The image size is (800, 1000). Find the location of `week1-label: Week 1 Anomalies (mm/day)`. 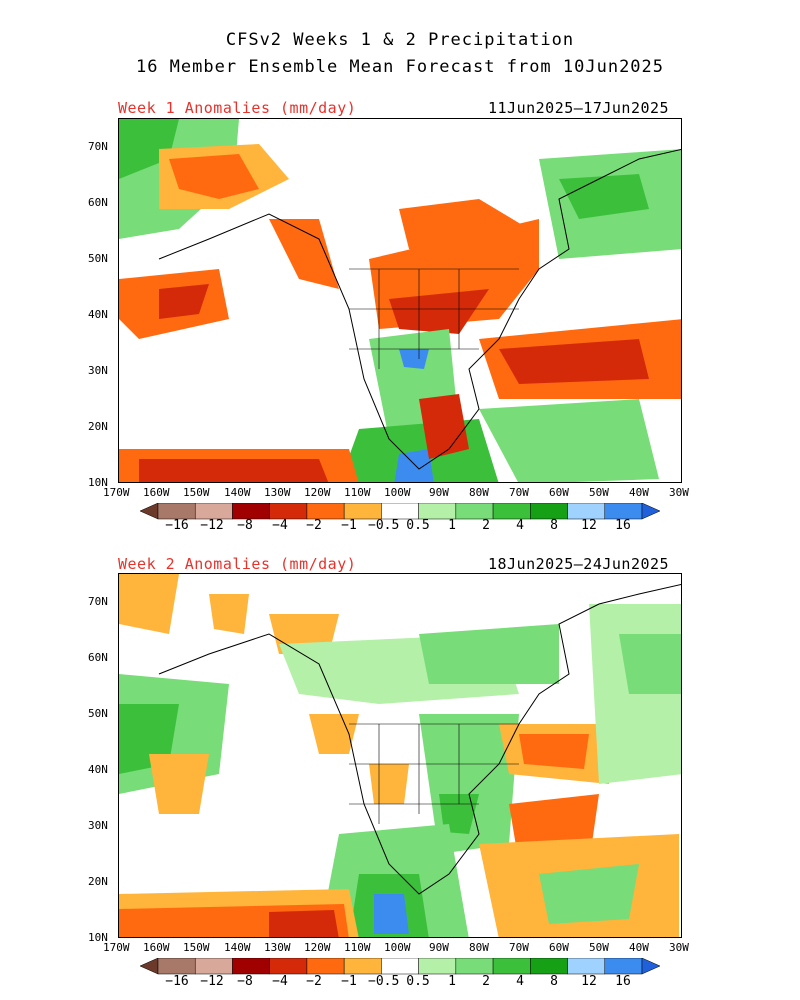

week1-label: Week 1 Anomalies (mm/day) is located at coordinates (237, 108).